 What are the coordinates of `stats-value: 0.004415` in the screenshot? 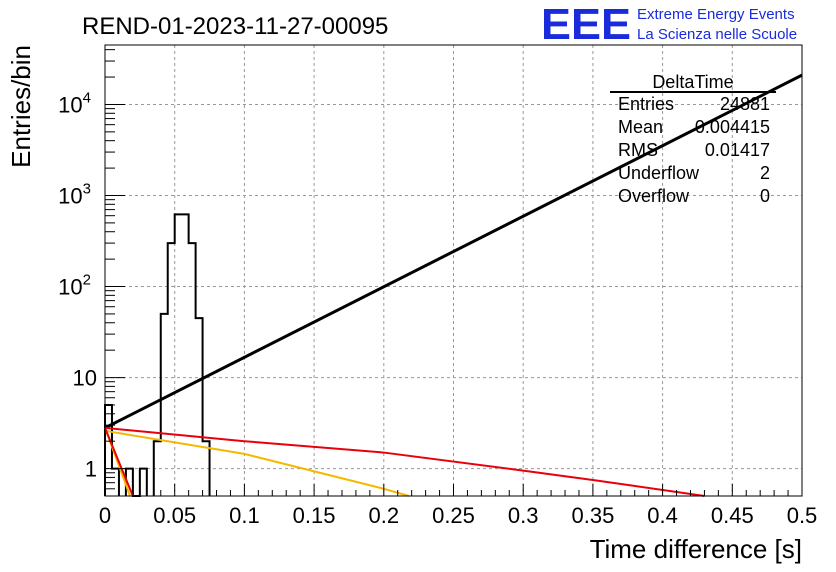 It's located at (732, 127).